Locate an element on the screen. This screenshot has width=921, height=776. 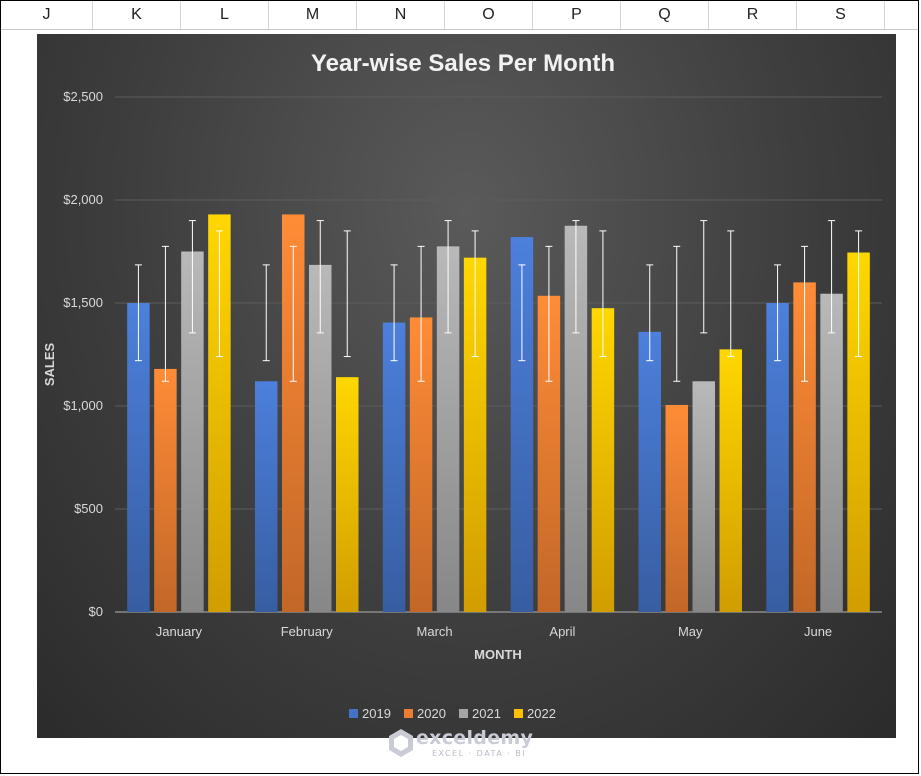
x-tick-label: April is located at coordinates (562, 631).